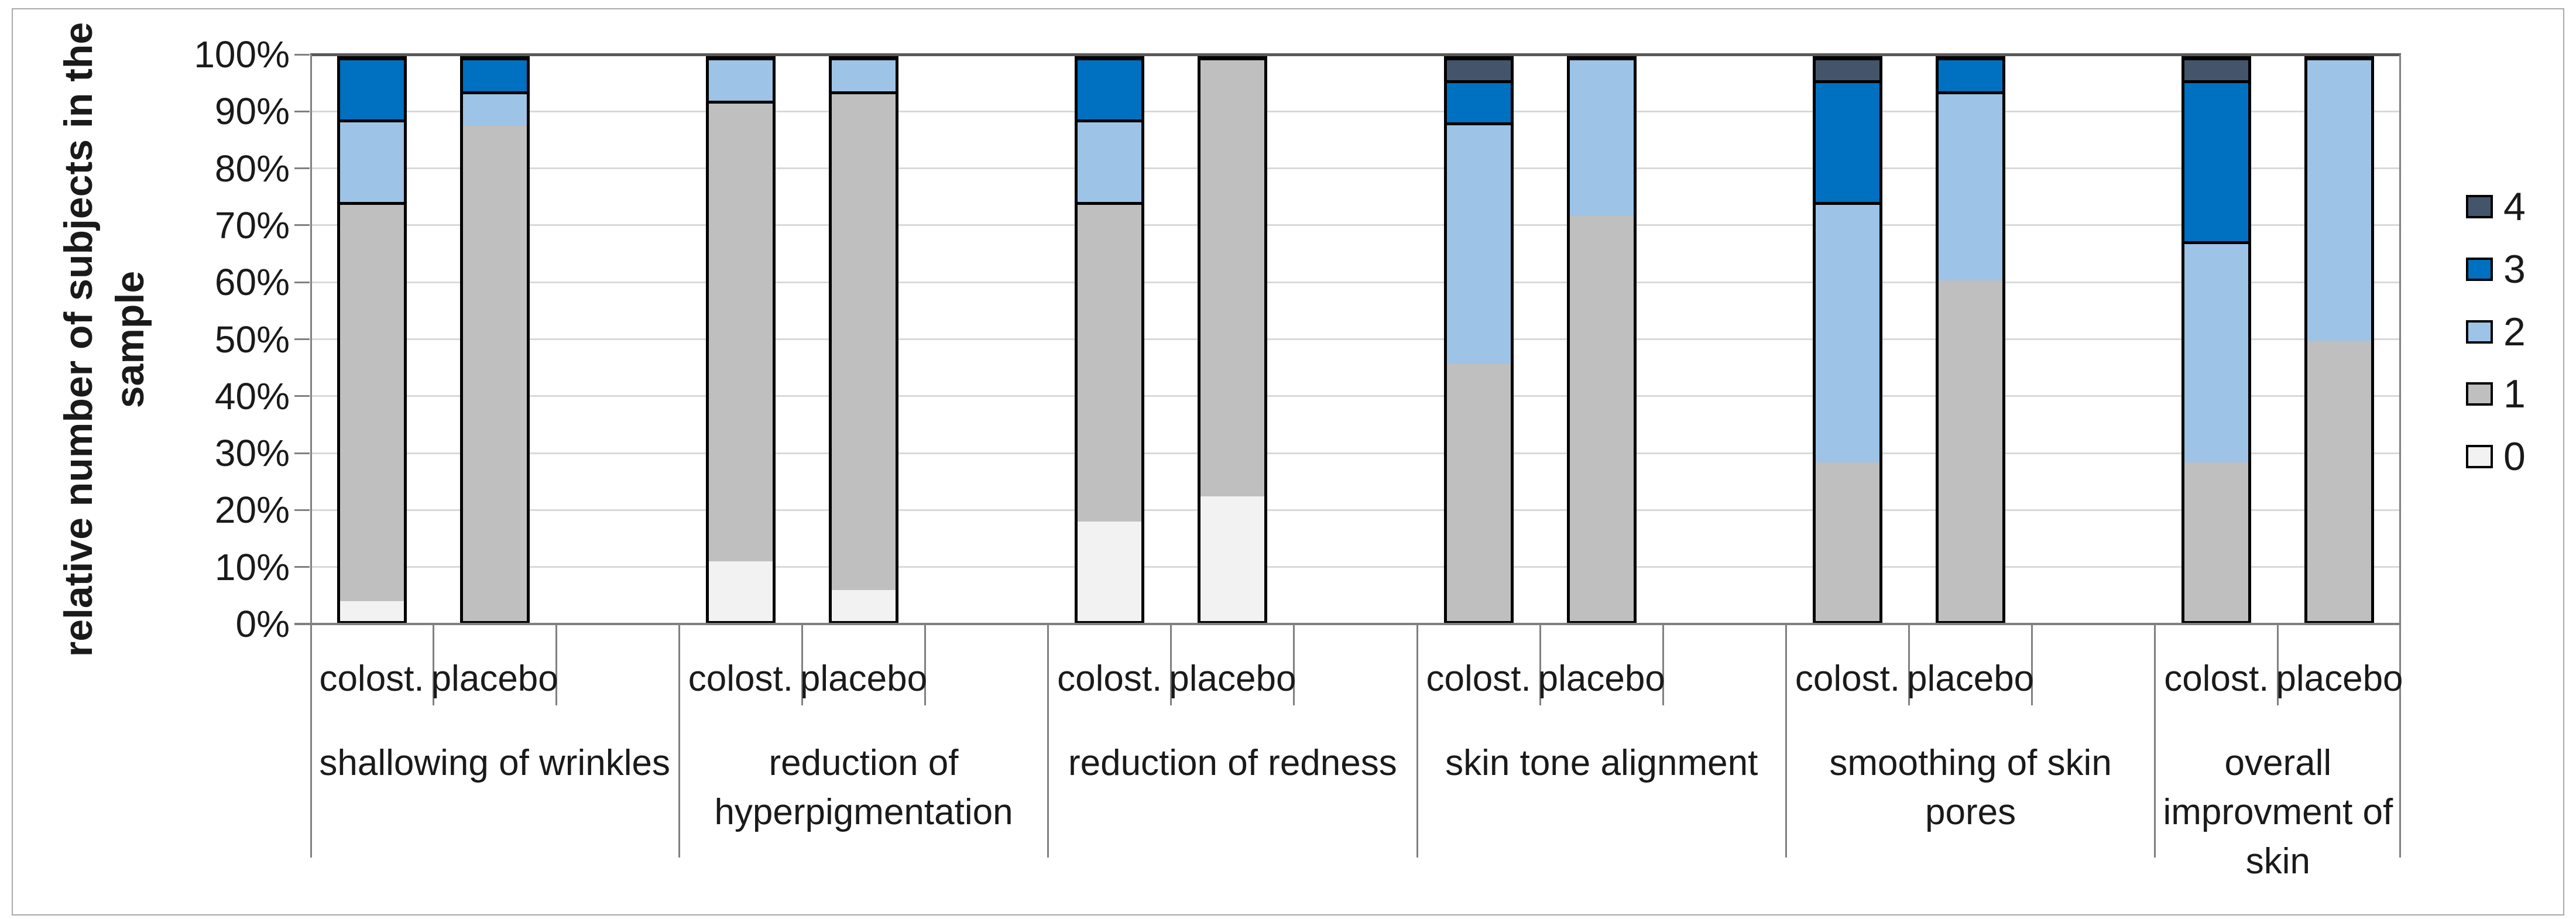 Image resolution: width=2576 pixels, height=919 pixels. I want to click on plot-right-border, so click(2400, 456).